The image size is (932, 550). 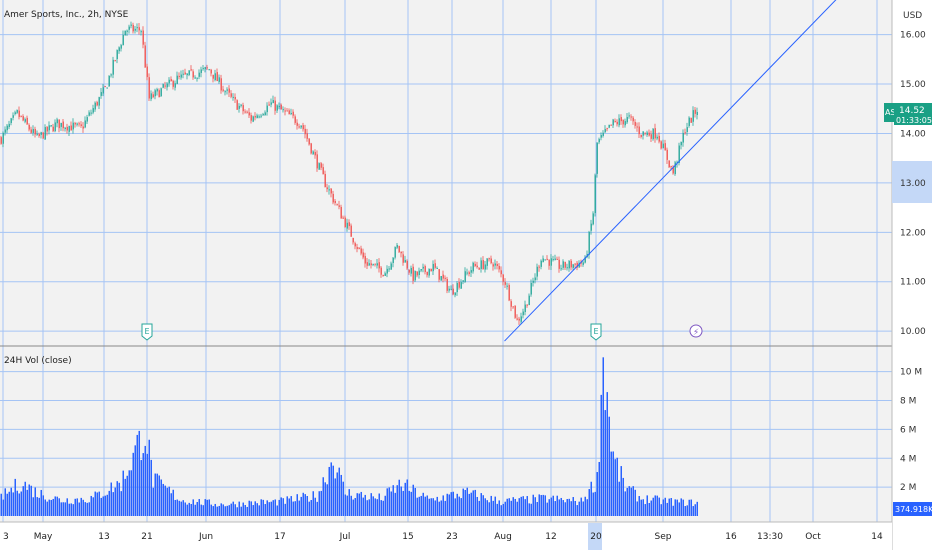 What do you see at coordinates (913, 36) in the screenshot?
I see `price-tick-label: 16.00` at bounding box center [913, 36].